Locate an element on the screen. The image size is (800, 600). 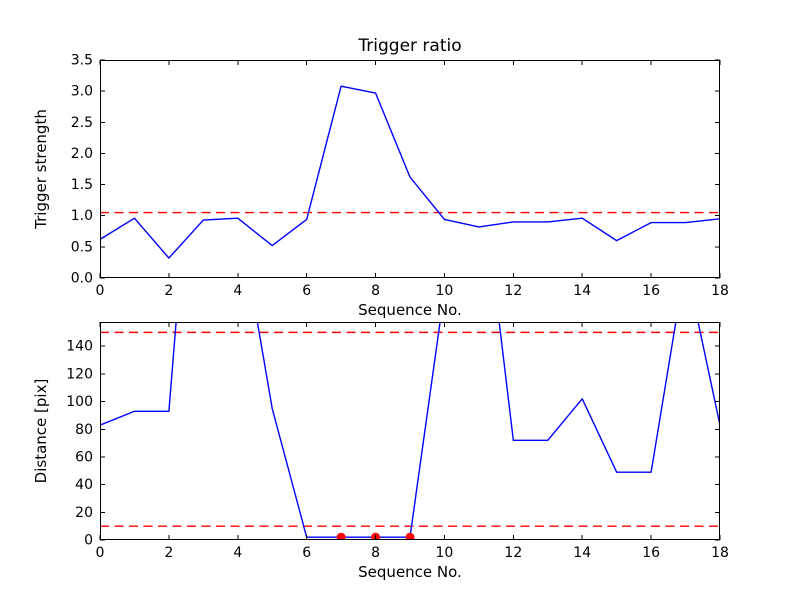
trigger-ratio-plot-ytick-label: 0.0 is located at coordinates (82, 279).